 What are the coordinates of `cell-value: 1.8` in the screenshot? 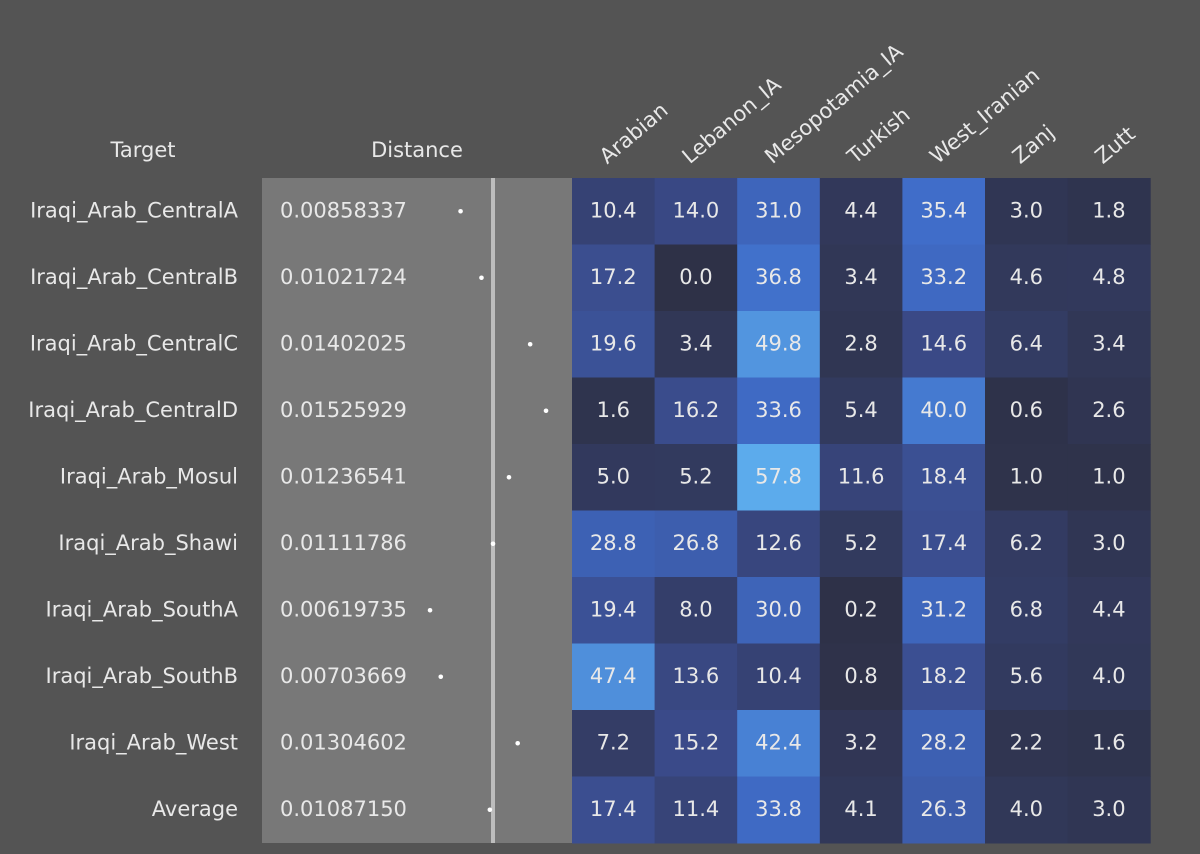 It's located at (1108, 210).